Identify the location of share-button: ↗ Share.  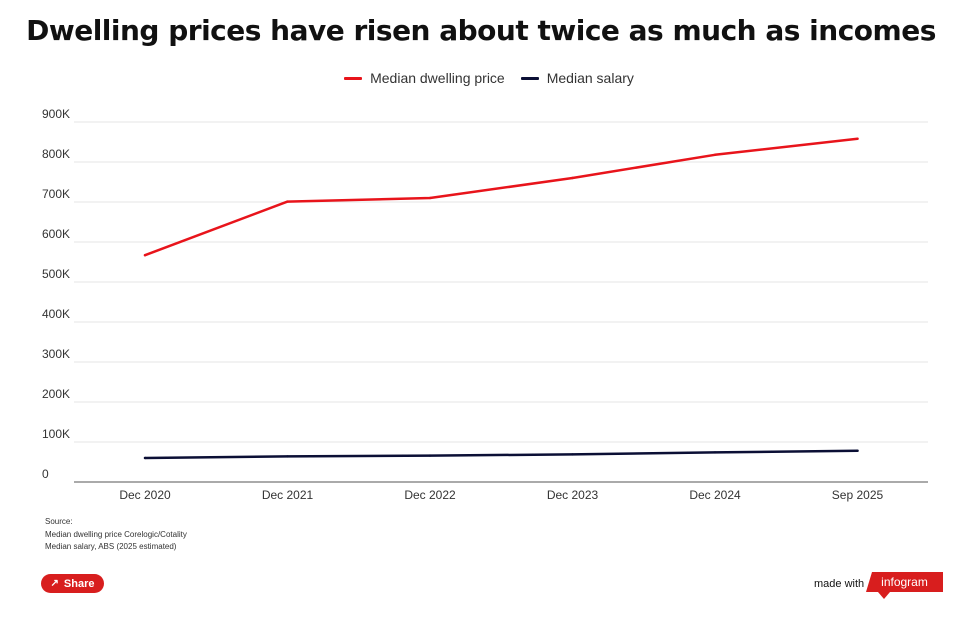
(72, 583).